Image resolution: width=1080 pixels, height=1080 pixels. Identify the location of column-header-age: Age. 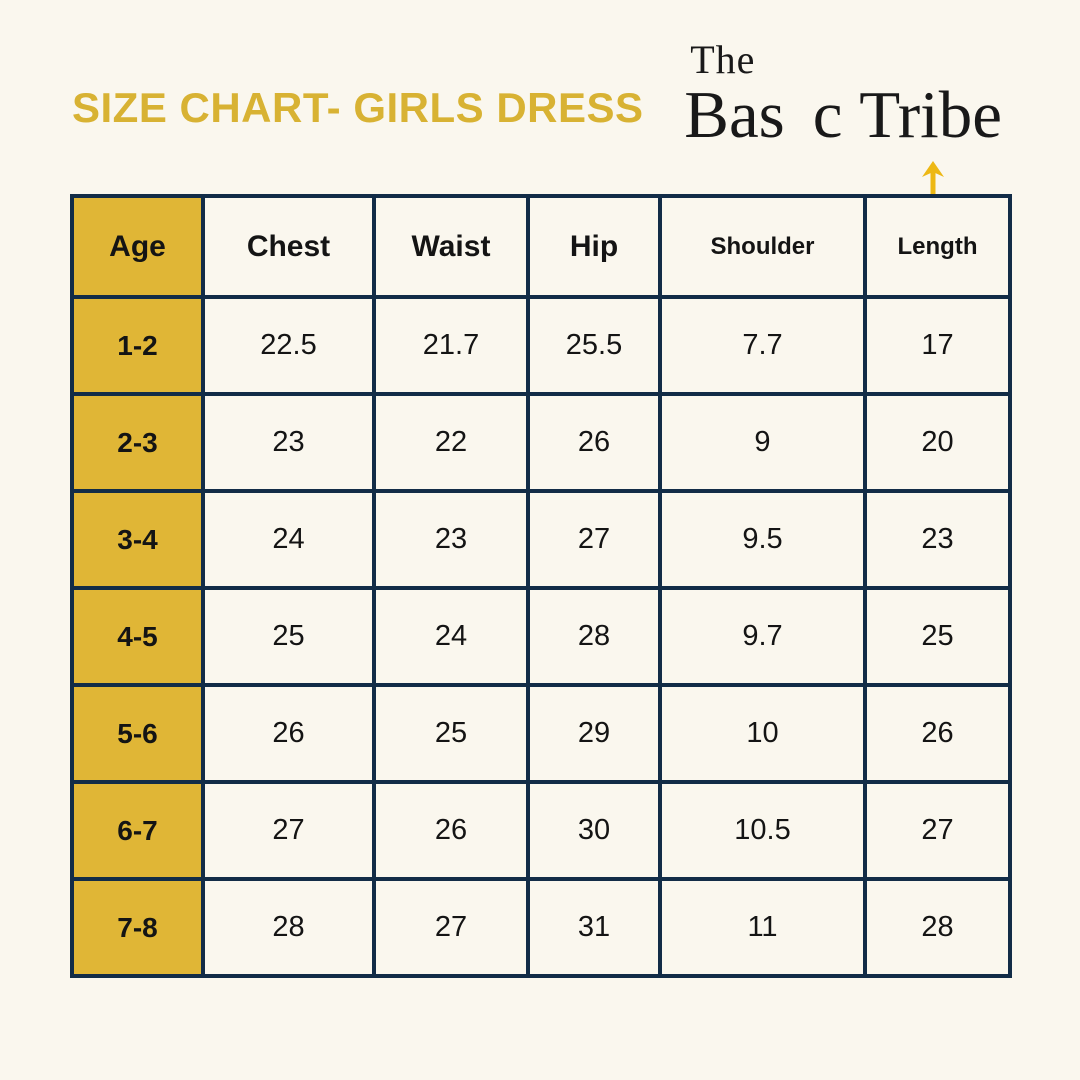
(137, 246).